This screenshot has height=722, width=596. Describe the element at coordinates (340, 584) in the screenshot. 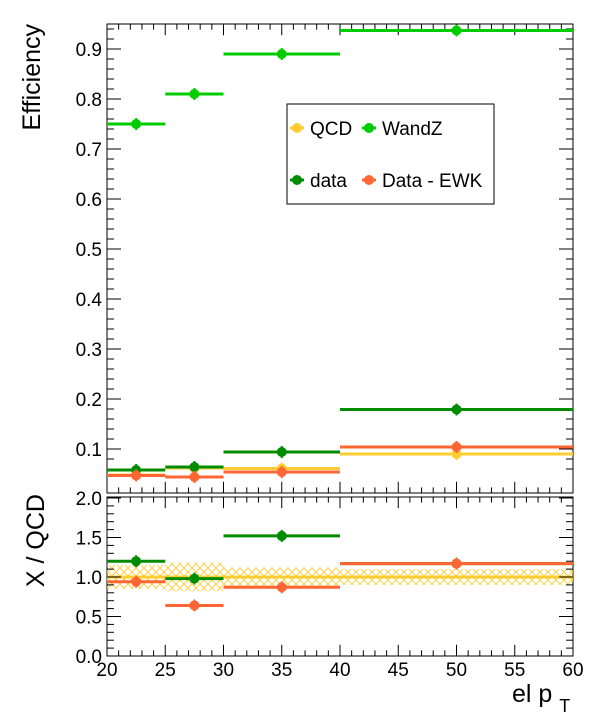

I see `ratio-series-data-ewk` at that location.